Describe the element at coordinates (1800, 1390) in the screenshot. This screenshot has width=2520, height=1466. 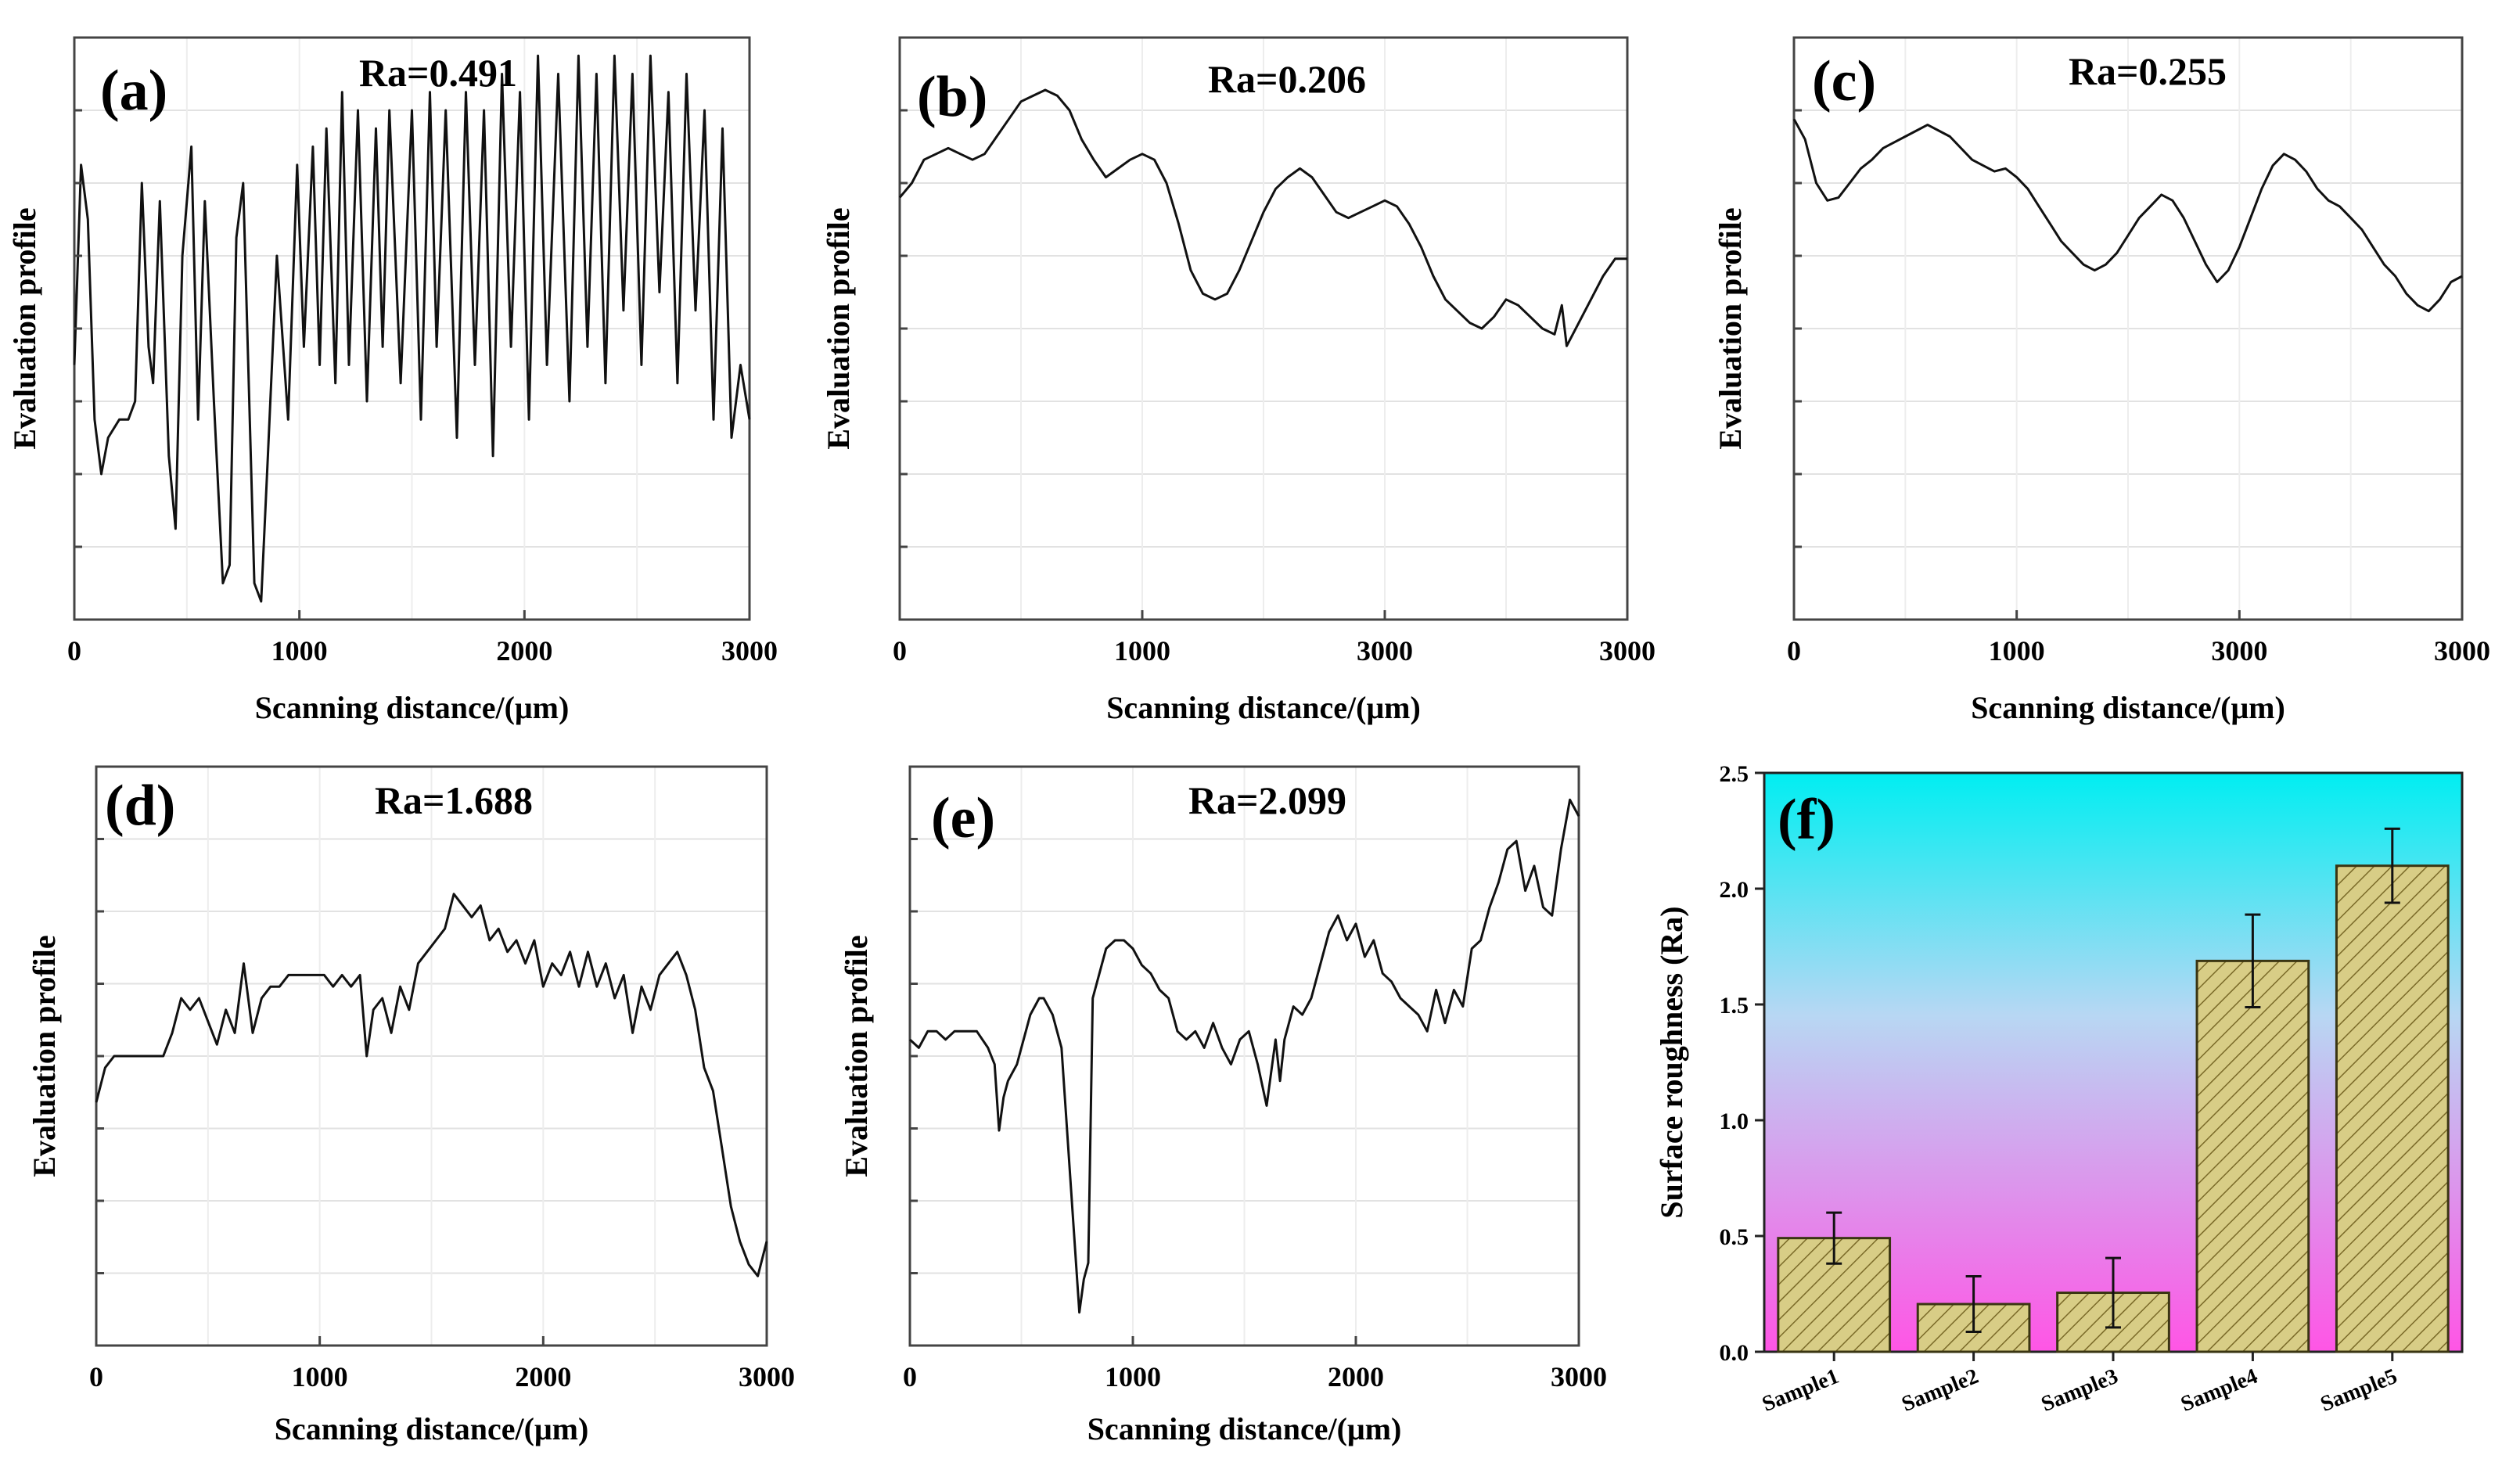
I see `category-label: Sample1` at that location.